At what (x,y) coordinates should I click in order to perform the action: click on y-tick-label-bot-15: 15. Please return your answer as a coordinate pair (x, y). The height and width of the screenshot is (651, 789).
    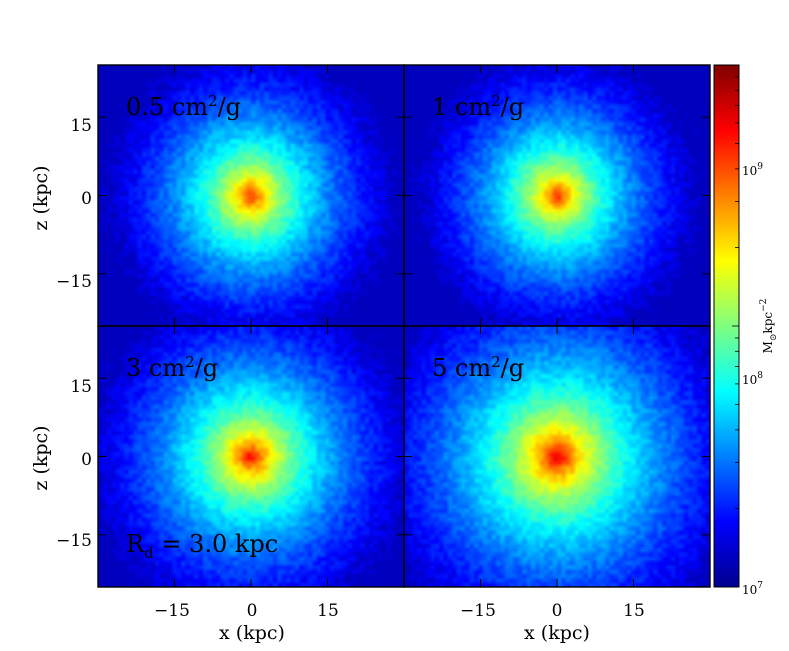
    Looking at the image, I should click on (81, 387).